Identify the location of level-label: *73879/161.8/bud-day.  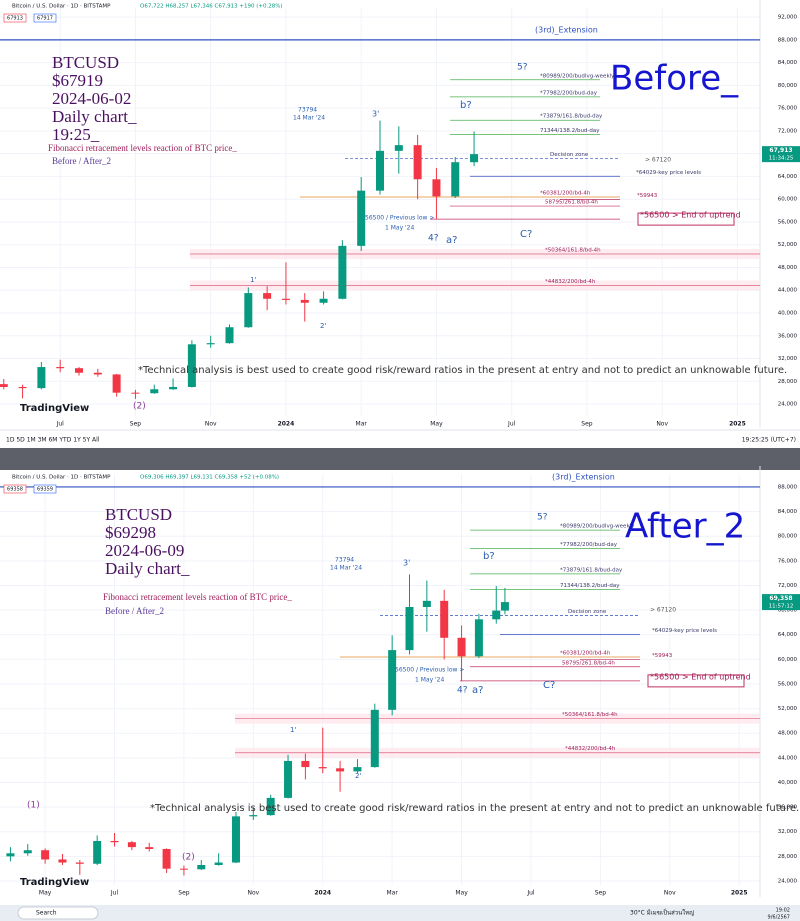
(591, 570).